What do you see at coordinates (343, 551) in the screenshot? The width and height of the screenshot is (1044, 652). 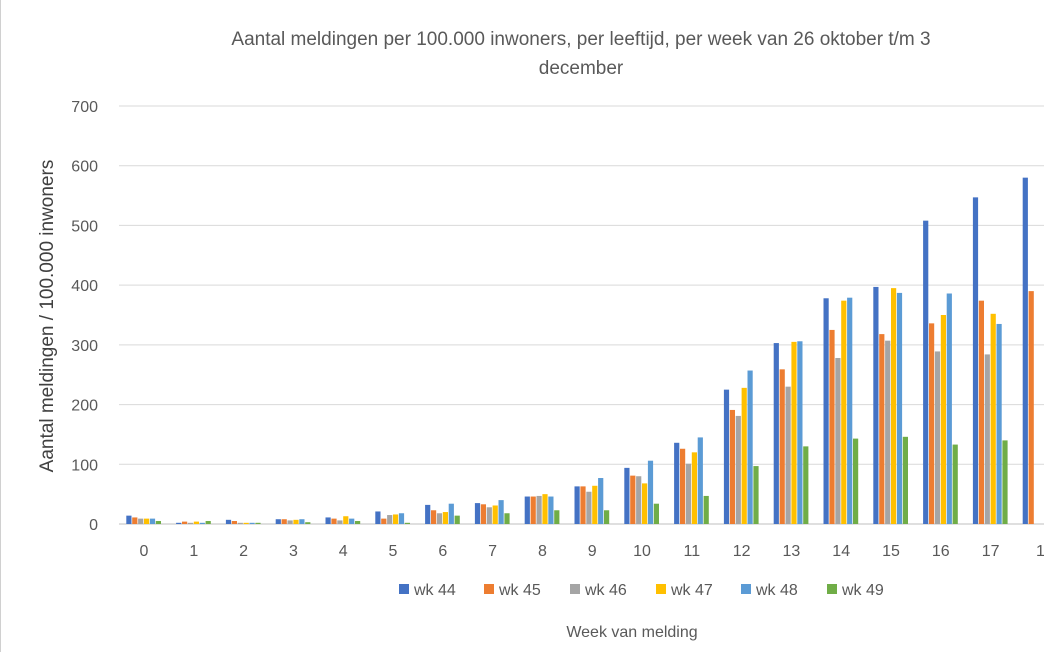 I see `x-tick-label: 4` at bounding box center [343, 551].